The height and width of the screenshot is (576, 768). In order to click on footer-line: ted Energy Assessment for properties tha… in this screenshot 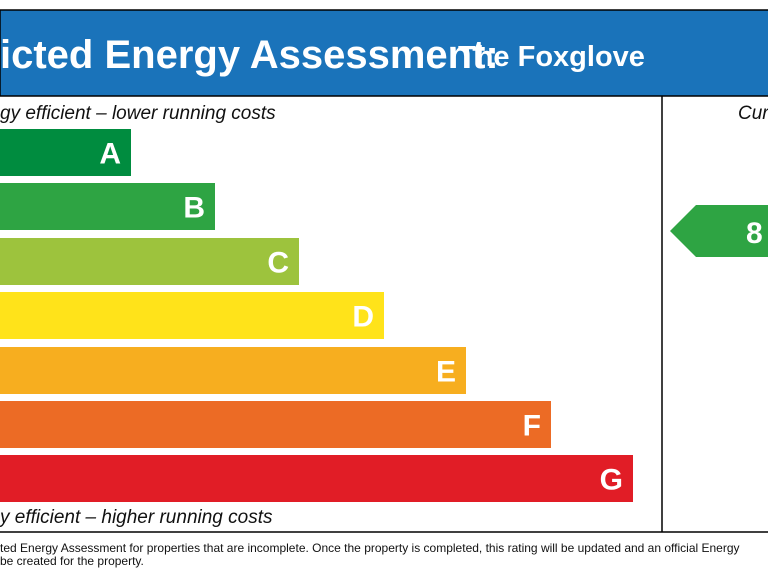, I will do `click(370, 548)`.